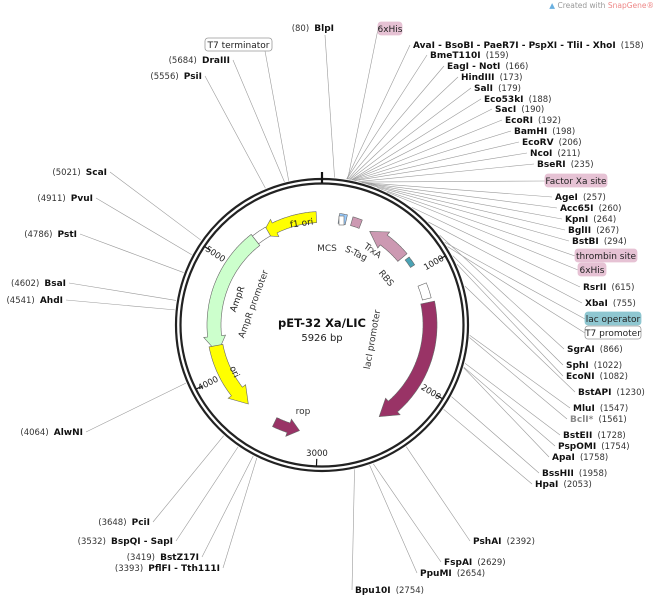  Describe the element at coordinates (558, 474) in the screenshot. I see `enzyme-name: BssHII` at that location.